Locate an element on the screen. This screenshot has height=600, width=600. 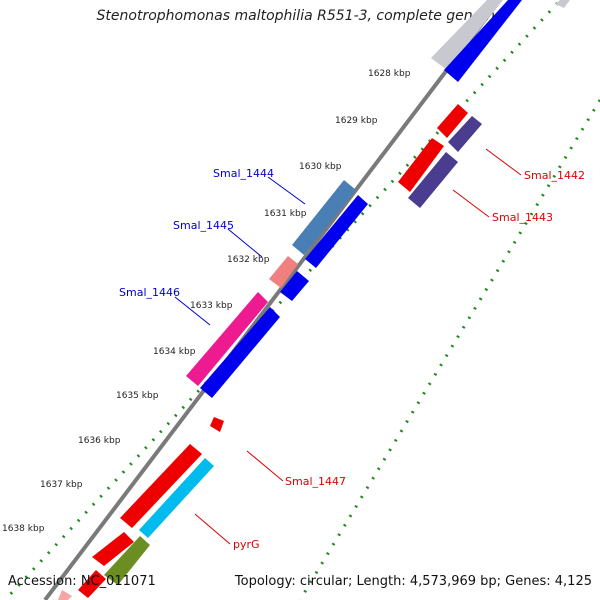
gene-smal-1445-pink is located at coordinates (283, 272).